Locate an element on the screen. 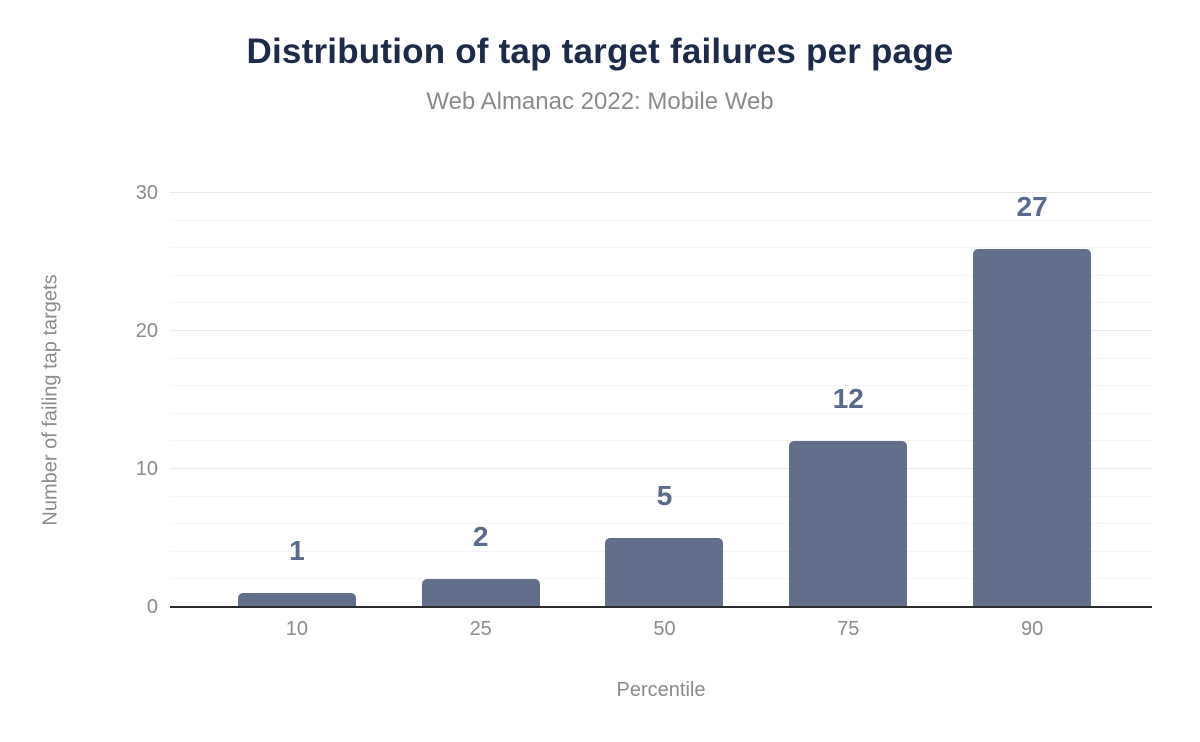 This screenshot has height=742, width=1200. x-tick-label: 90 is located at coordinates (1032, 629).